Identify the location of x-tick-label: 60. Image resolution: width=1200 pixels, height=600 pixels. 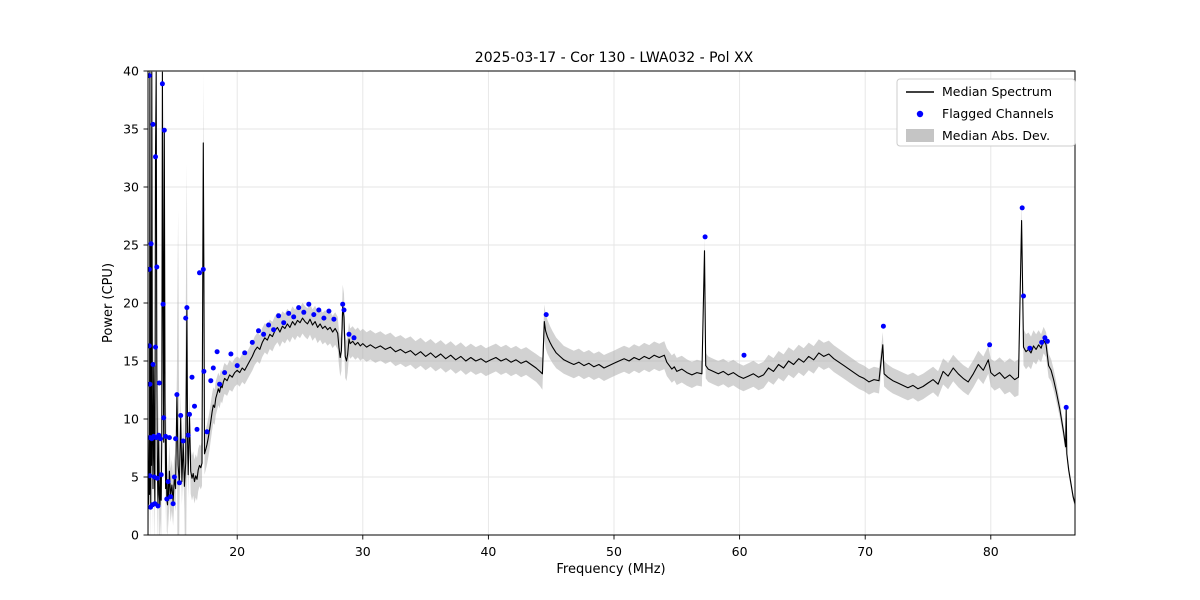
(740, 551).